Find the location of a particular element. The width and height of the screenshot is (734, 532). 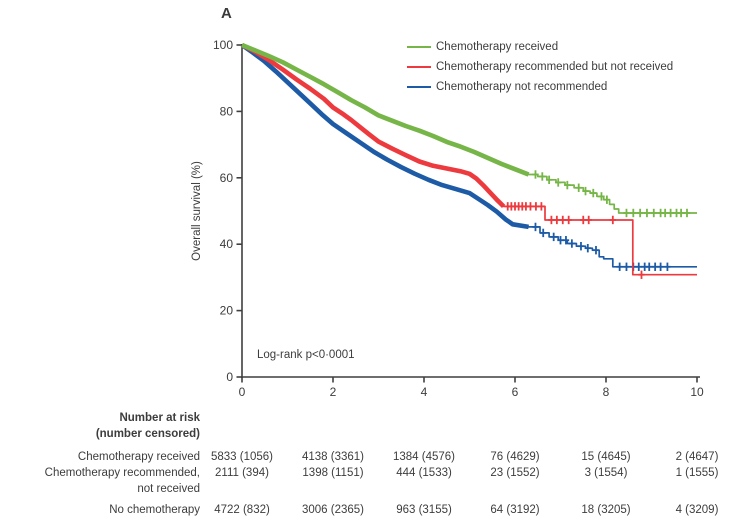

risk-value: 4138 (3361) is located at coordinates (333, 457).